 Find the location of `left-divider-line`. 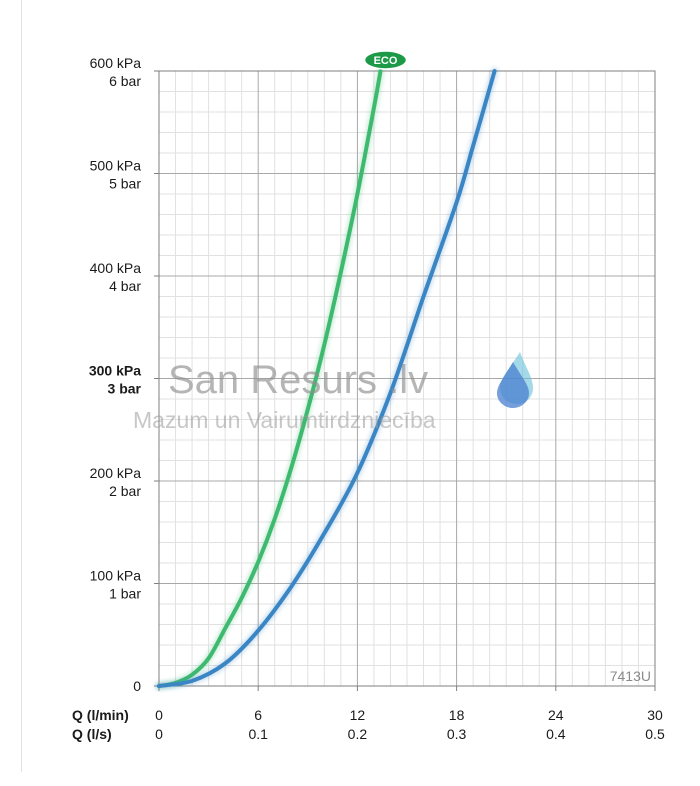

left-divider-line is located at coordinates (21, 386).